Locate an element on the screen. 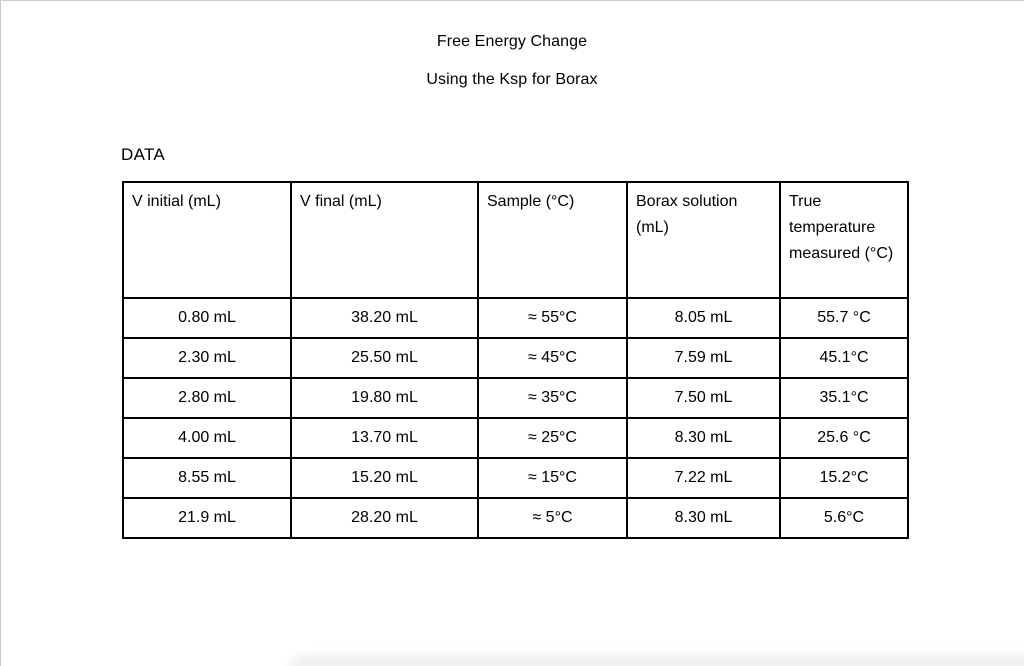  column-header: V final (mL) is located at coordinates (384, 240).